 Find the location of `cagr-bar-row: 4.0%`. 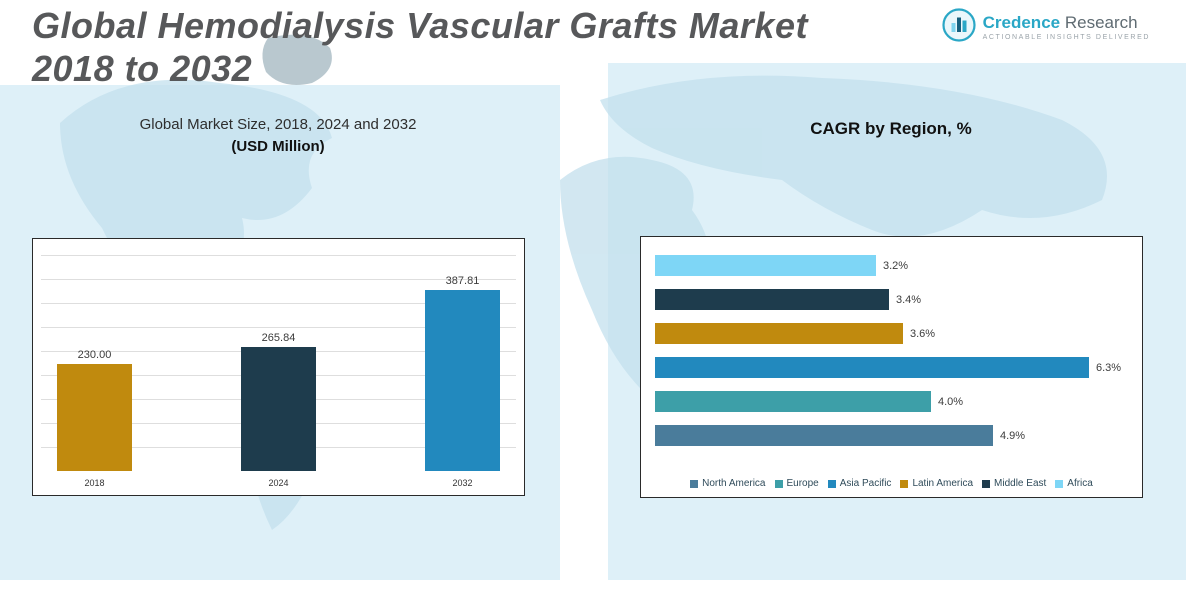

cagr-bar-row: 4.0% is located at coordinates (894, 401).